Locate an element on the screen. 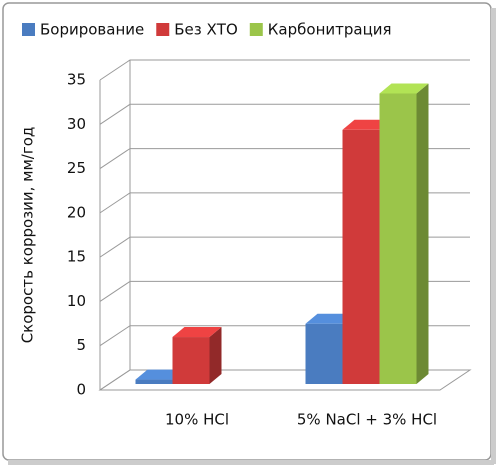 The width and height of the screenshot is (500, 473). legend-label: Борирование is located at coordinates (92, 30).